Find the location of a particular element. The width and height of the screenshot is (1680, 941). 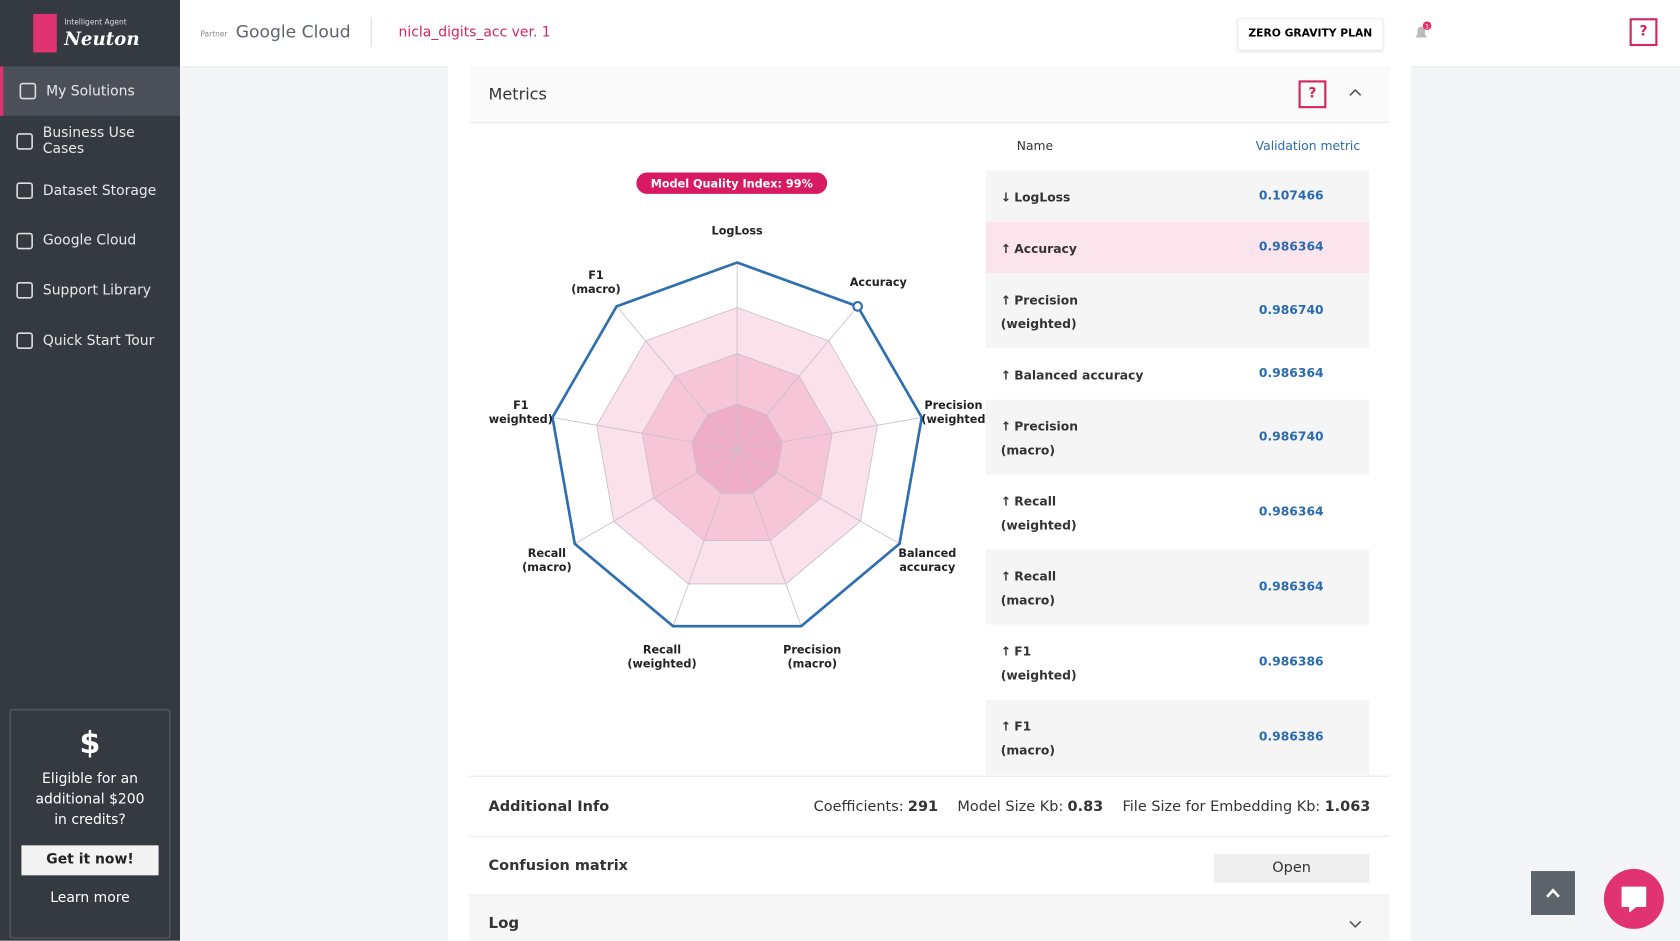

menu-label: Support Library is located at coordinates (97, 290).